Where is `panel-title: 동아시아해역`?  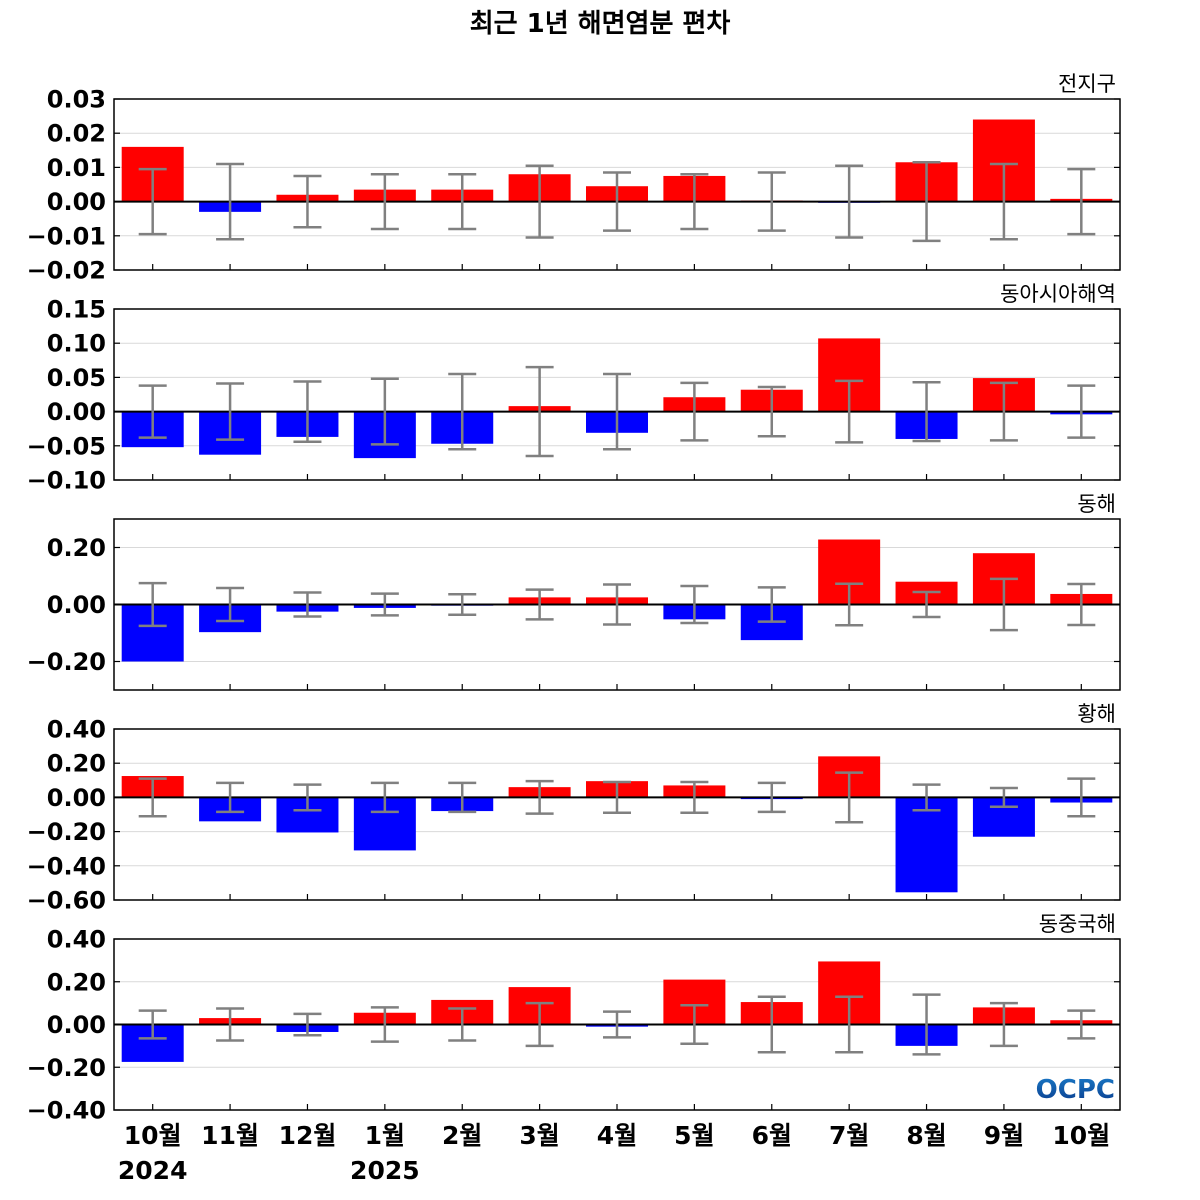 panel-title: 동아시아해역 is located at coordinates (1058, 294).